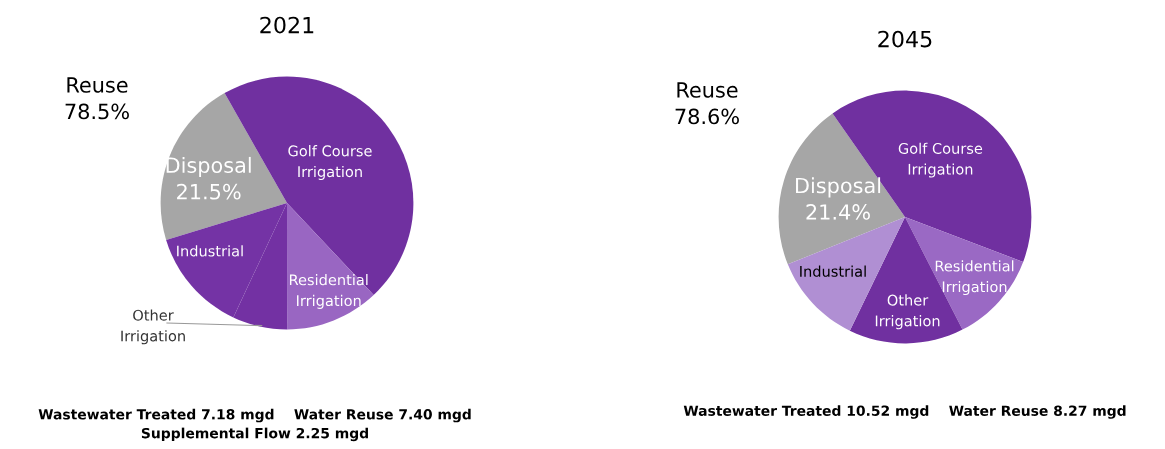 The height and width of the screenshot is (449, 1165). Describe the element at coordinates (254, 425) in the screenshot. I see `text: Wastewater Treated 7.18 mgd Water Reuse 7.40 mgd Supplemental Flow 2.25 mgd` at that location.